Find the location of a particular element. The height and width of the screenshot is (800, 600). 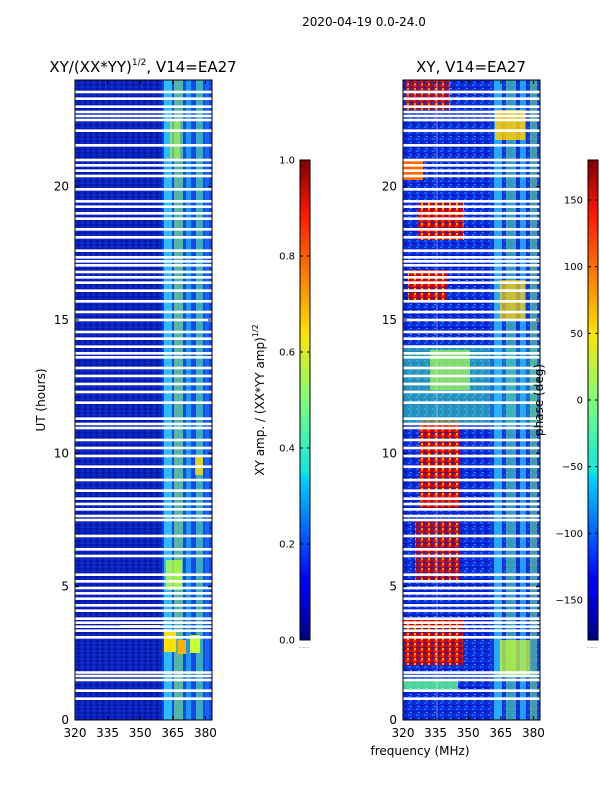

left-ytick-label: 20 is located at coordinates (61, 187).